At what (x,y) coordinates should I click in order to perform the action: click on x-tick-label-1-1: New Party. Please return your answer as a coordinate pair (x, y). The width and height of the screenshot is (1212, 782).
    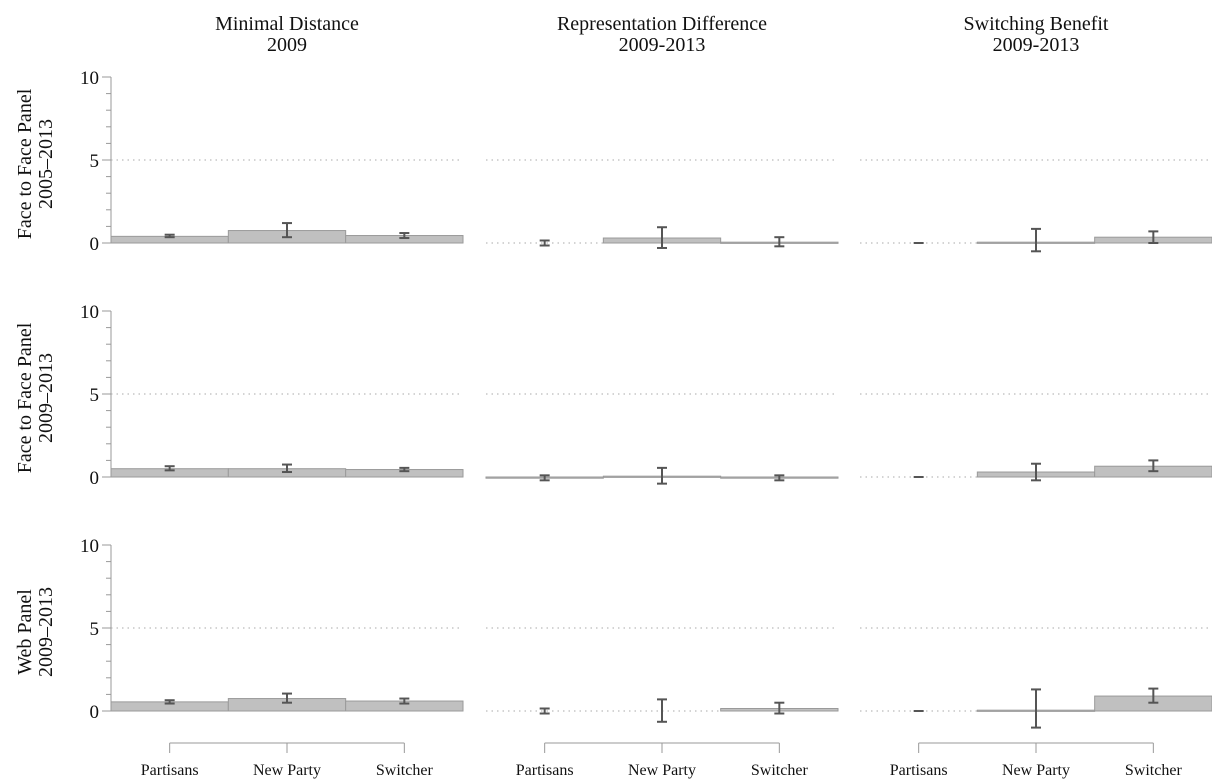
    Looking at the image, I should click on (662, 770).